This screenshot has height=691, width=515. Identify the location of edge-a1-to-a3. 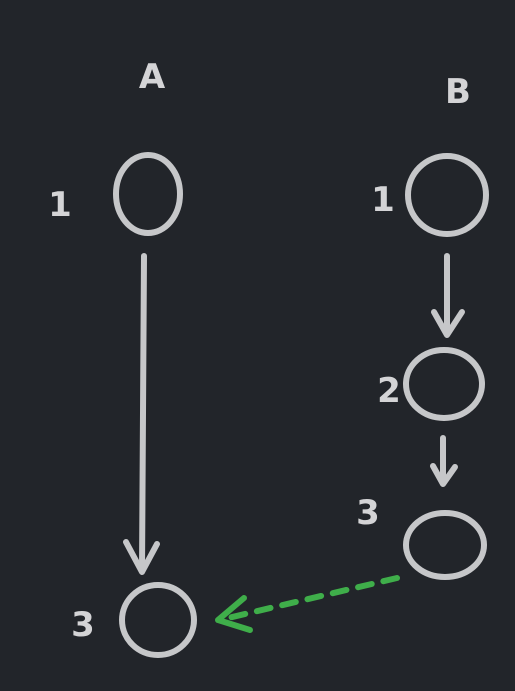
(141, 414).